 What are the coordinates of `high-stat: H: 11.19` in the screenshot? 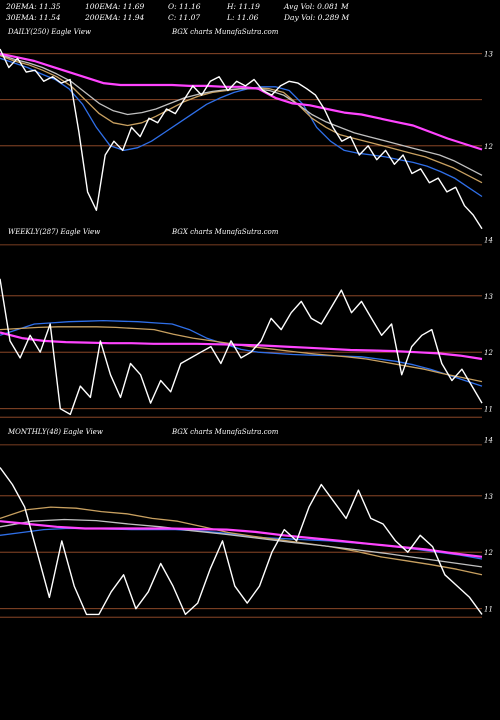 It's located at (243, 6).